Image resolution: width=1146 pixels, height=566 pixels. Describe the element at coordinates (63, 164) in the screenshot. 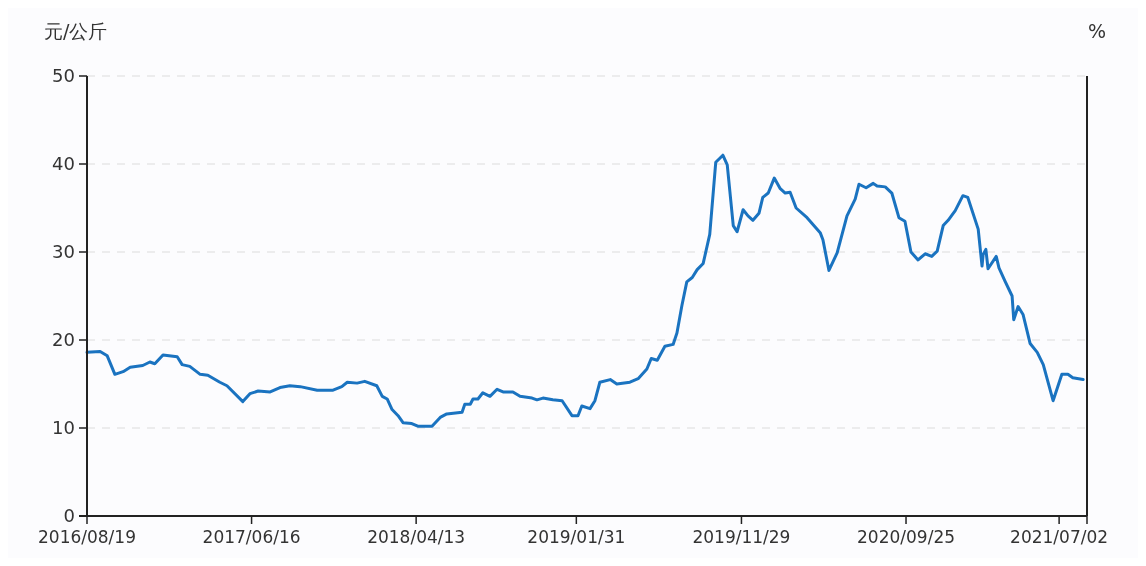

I see `y-tick-label: 40` at that location.